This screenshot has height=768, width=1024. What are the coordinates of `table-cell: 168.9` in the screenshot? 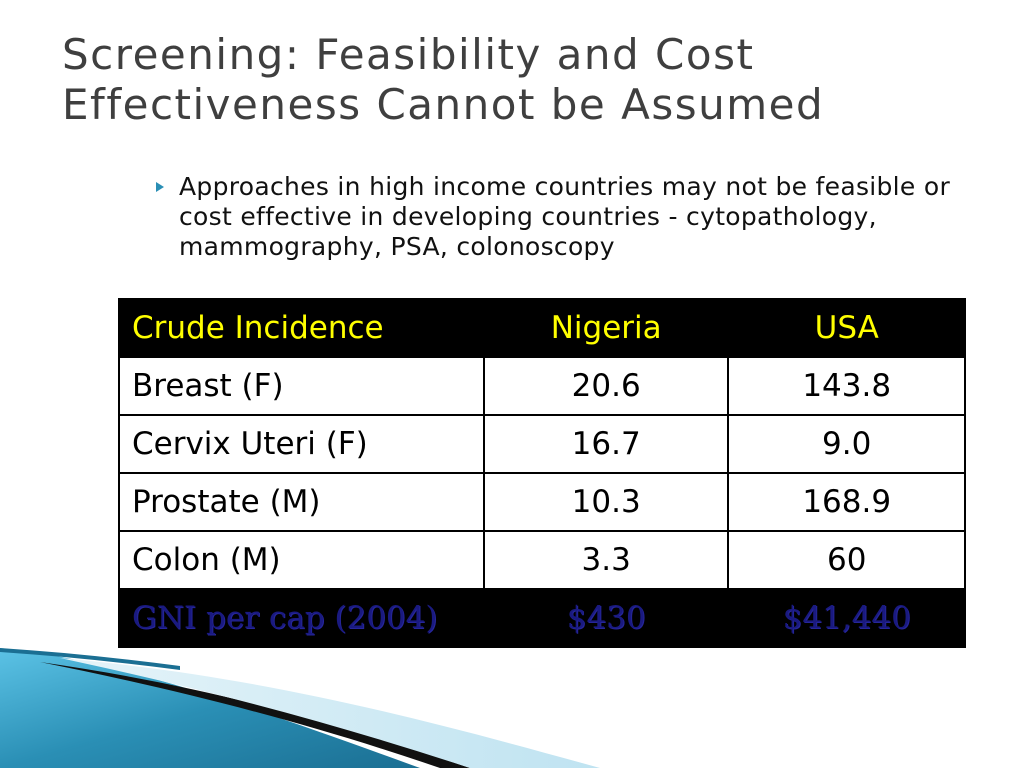 It's located at (846, 502).